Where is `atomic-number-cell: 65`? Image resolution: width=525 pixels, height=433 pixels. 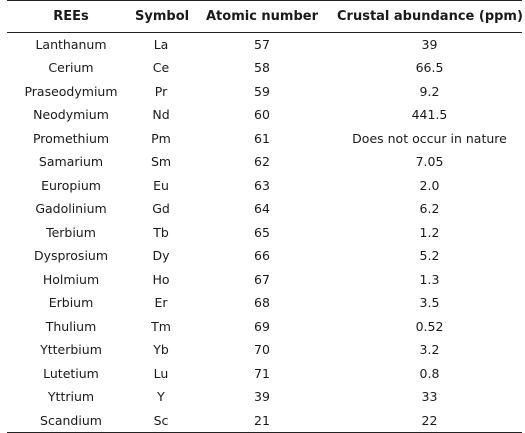
atomic-number-cell: 65 is located at coordinates (262, 232).